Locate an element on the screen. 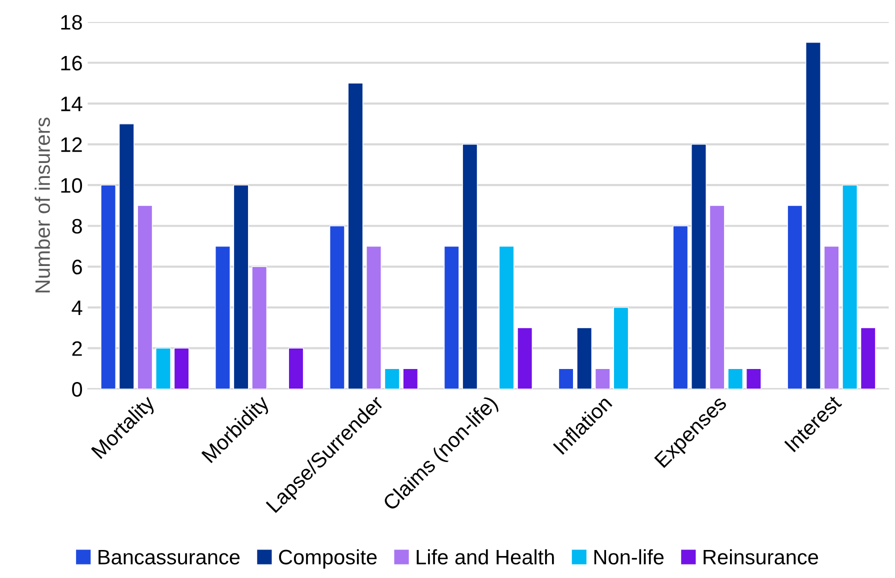 The width and height of the screenshot is (895, 578). y-tick-label: 6 is located at coordinates (77, 267).